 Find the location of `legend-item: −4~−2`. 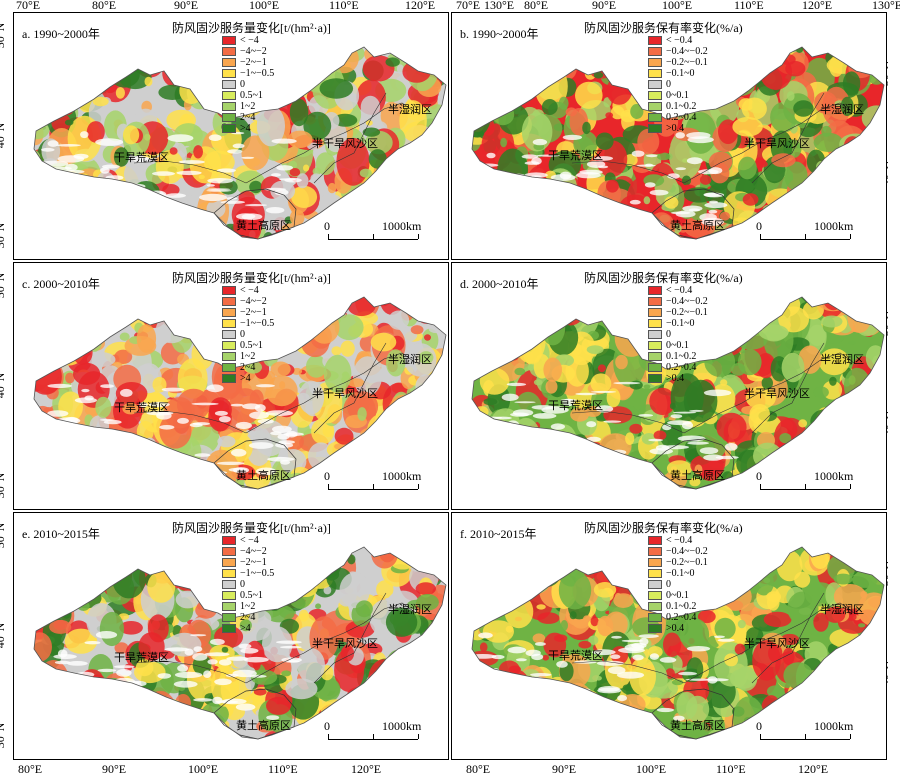

legend-item: −4~−2 is located at coordinates (248, 301).